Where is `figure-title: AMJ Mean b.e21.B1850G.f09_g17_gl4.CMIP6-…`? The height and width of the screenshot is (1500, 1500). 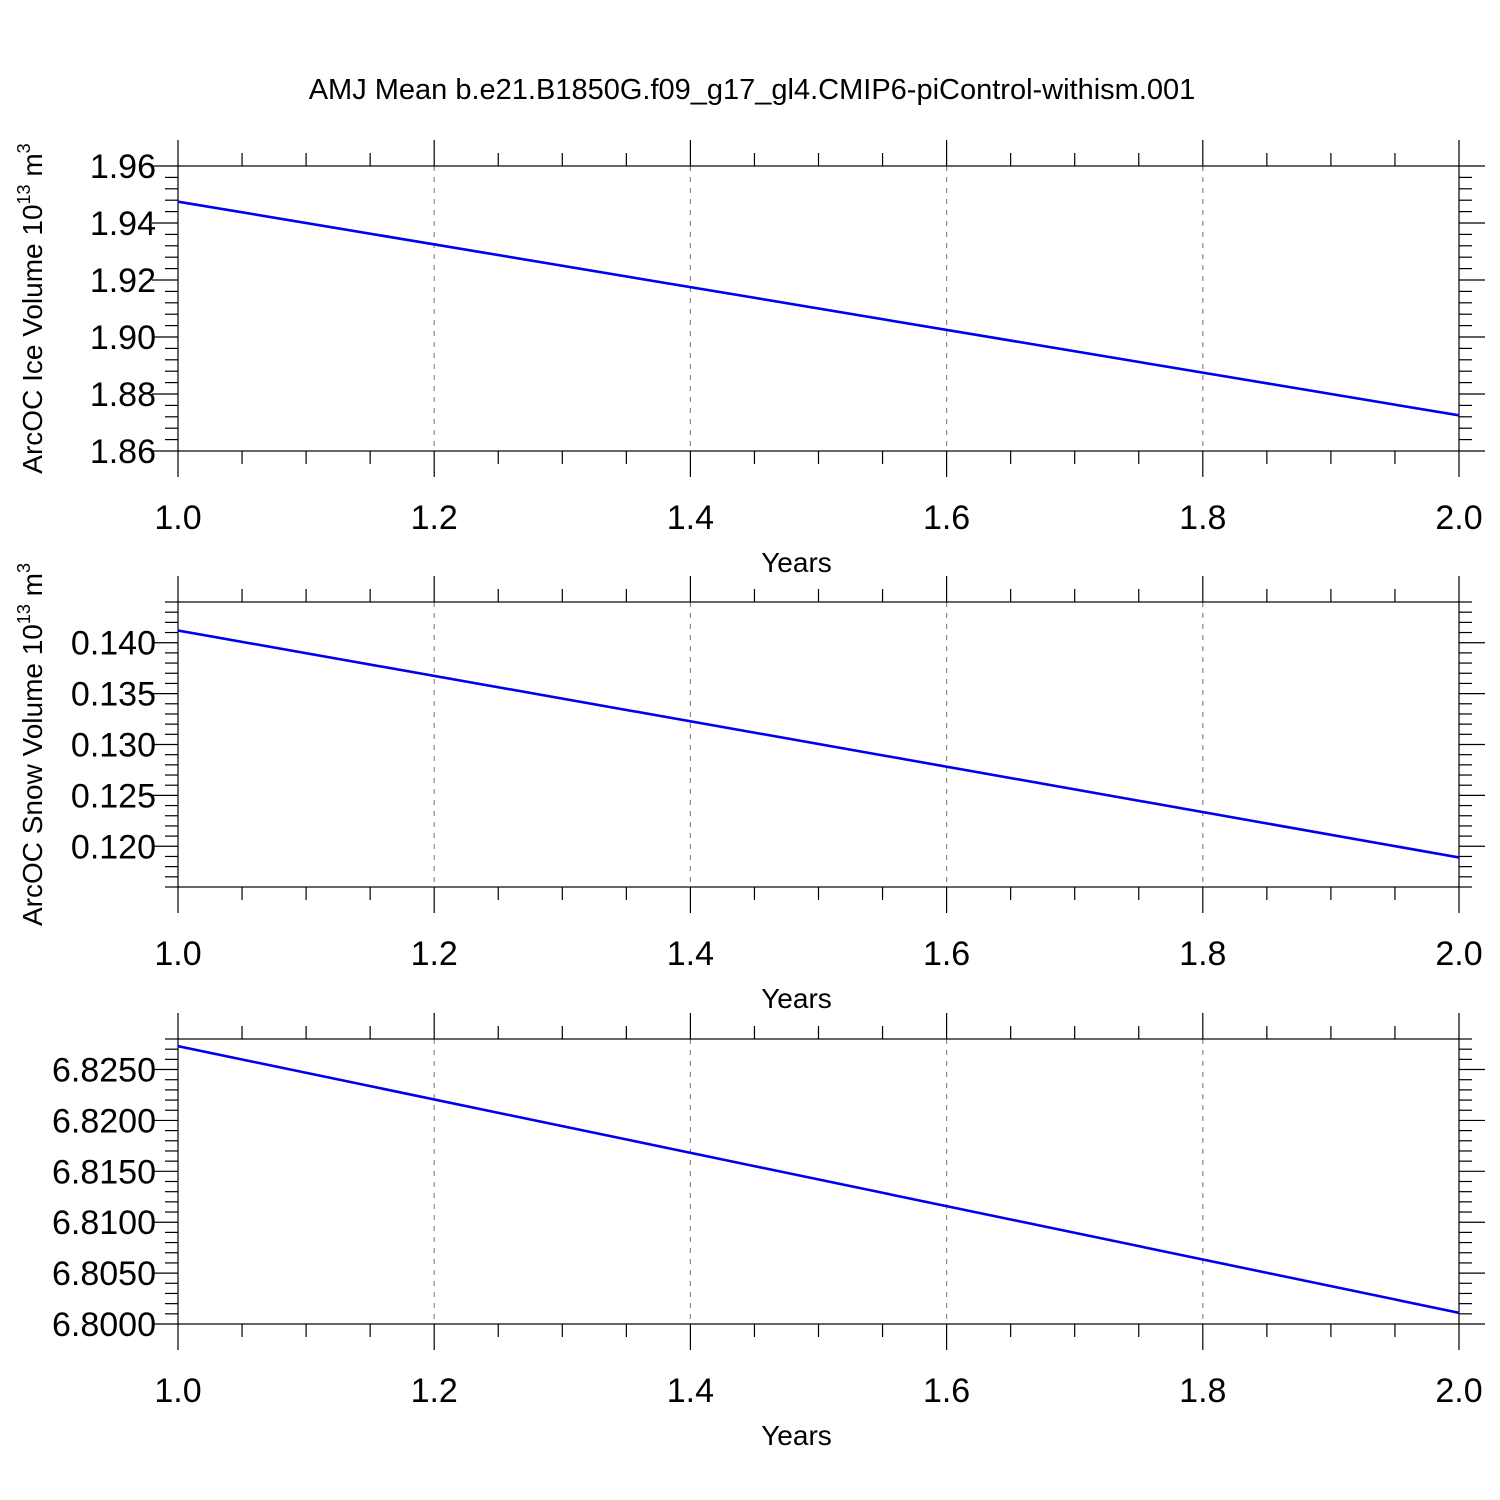
figure-title: AMJ Mean b.e21.B1850G.f09_g17_gl4.CMIP6-… is located at coordinates (752, 90).